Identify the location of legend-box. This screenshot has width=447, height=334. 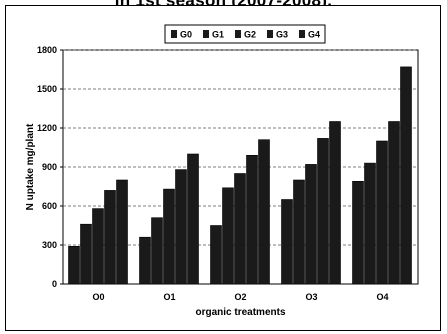
(245, 34).